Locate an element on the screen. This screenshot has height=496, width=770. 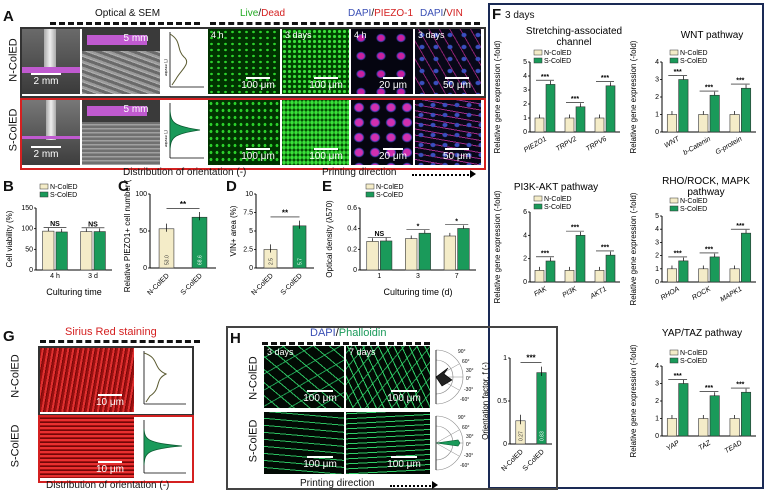
g-frame-bottom is located at coordinates (116, 449).